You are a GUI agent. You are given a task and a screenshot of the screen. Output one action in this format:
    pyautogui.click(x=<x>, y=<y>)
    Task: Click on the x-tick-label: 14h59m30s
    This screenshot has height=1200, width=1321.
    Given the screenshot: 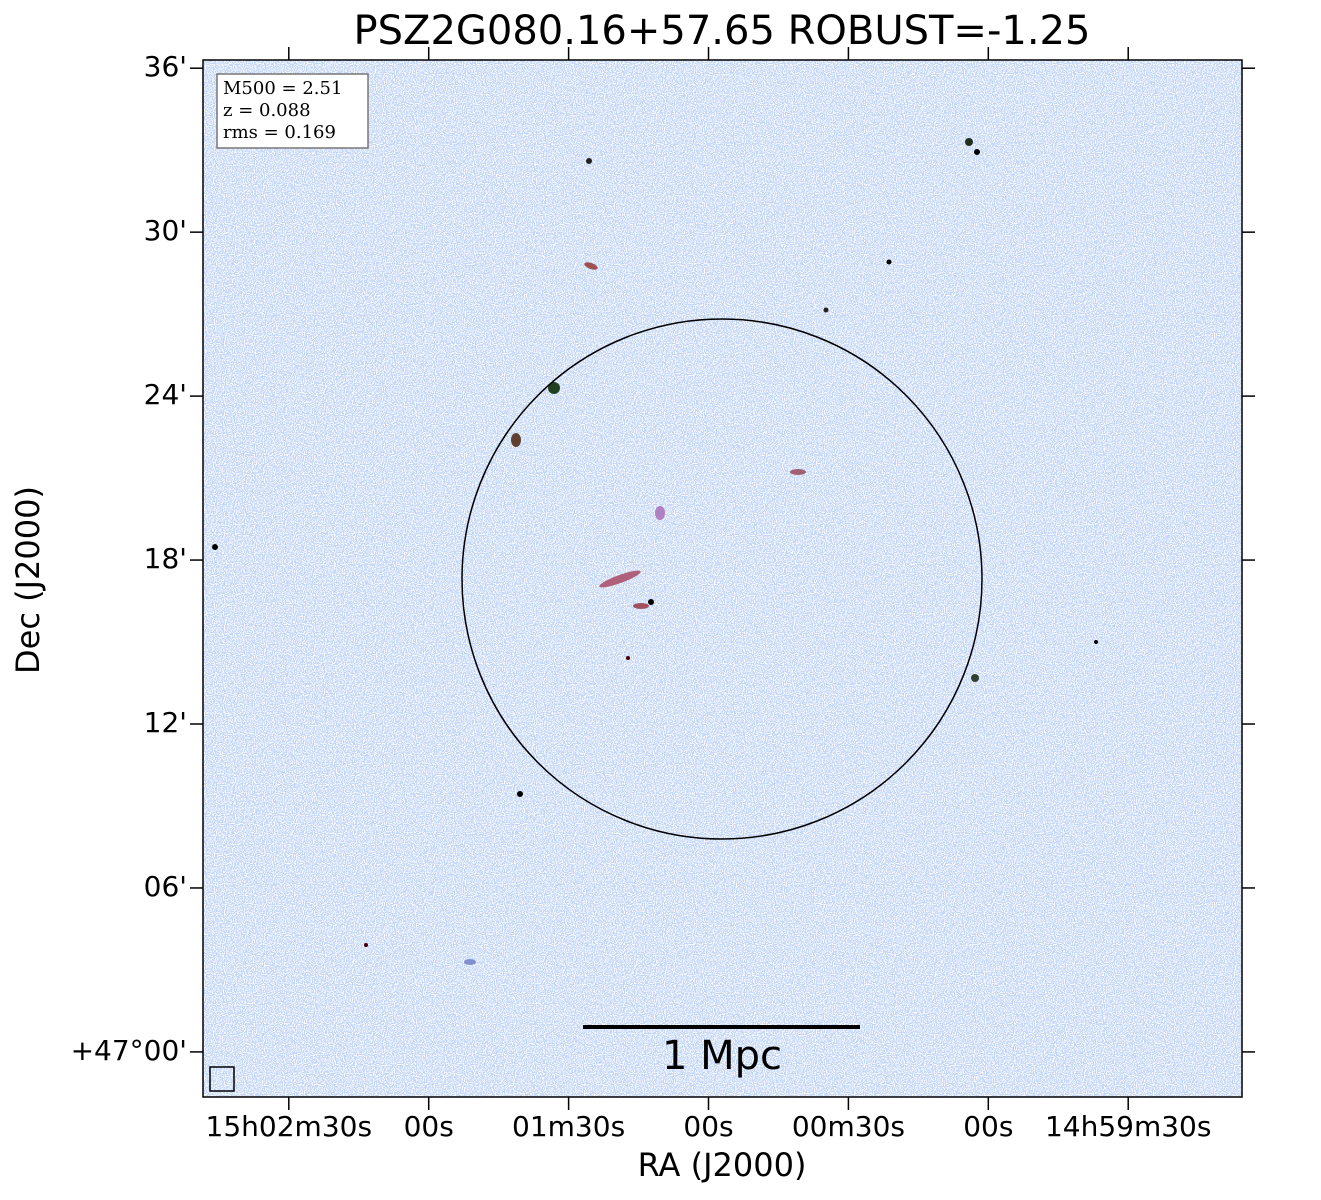 What is the action you would take?
    pyautogui.click(x=1128, y=1126)
    